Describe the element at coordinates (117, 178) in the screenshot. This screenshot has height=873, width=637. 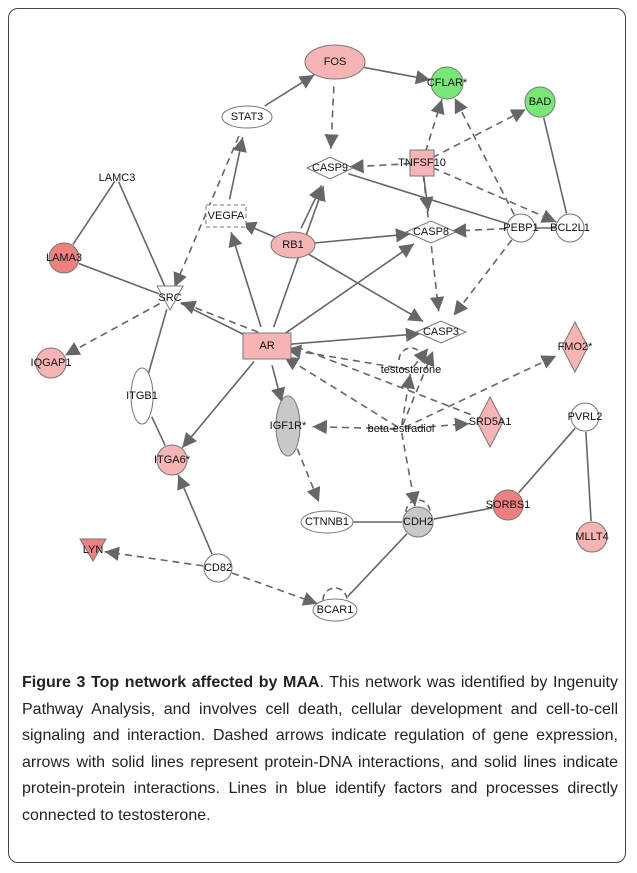
I see `node-label: LAMC3` at that location.